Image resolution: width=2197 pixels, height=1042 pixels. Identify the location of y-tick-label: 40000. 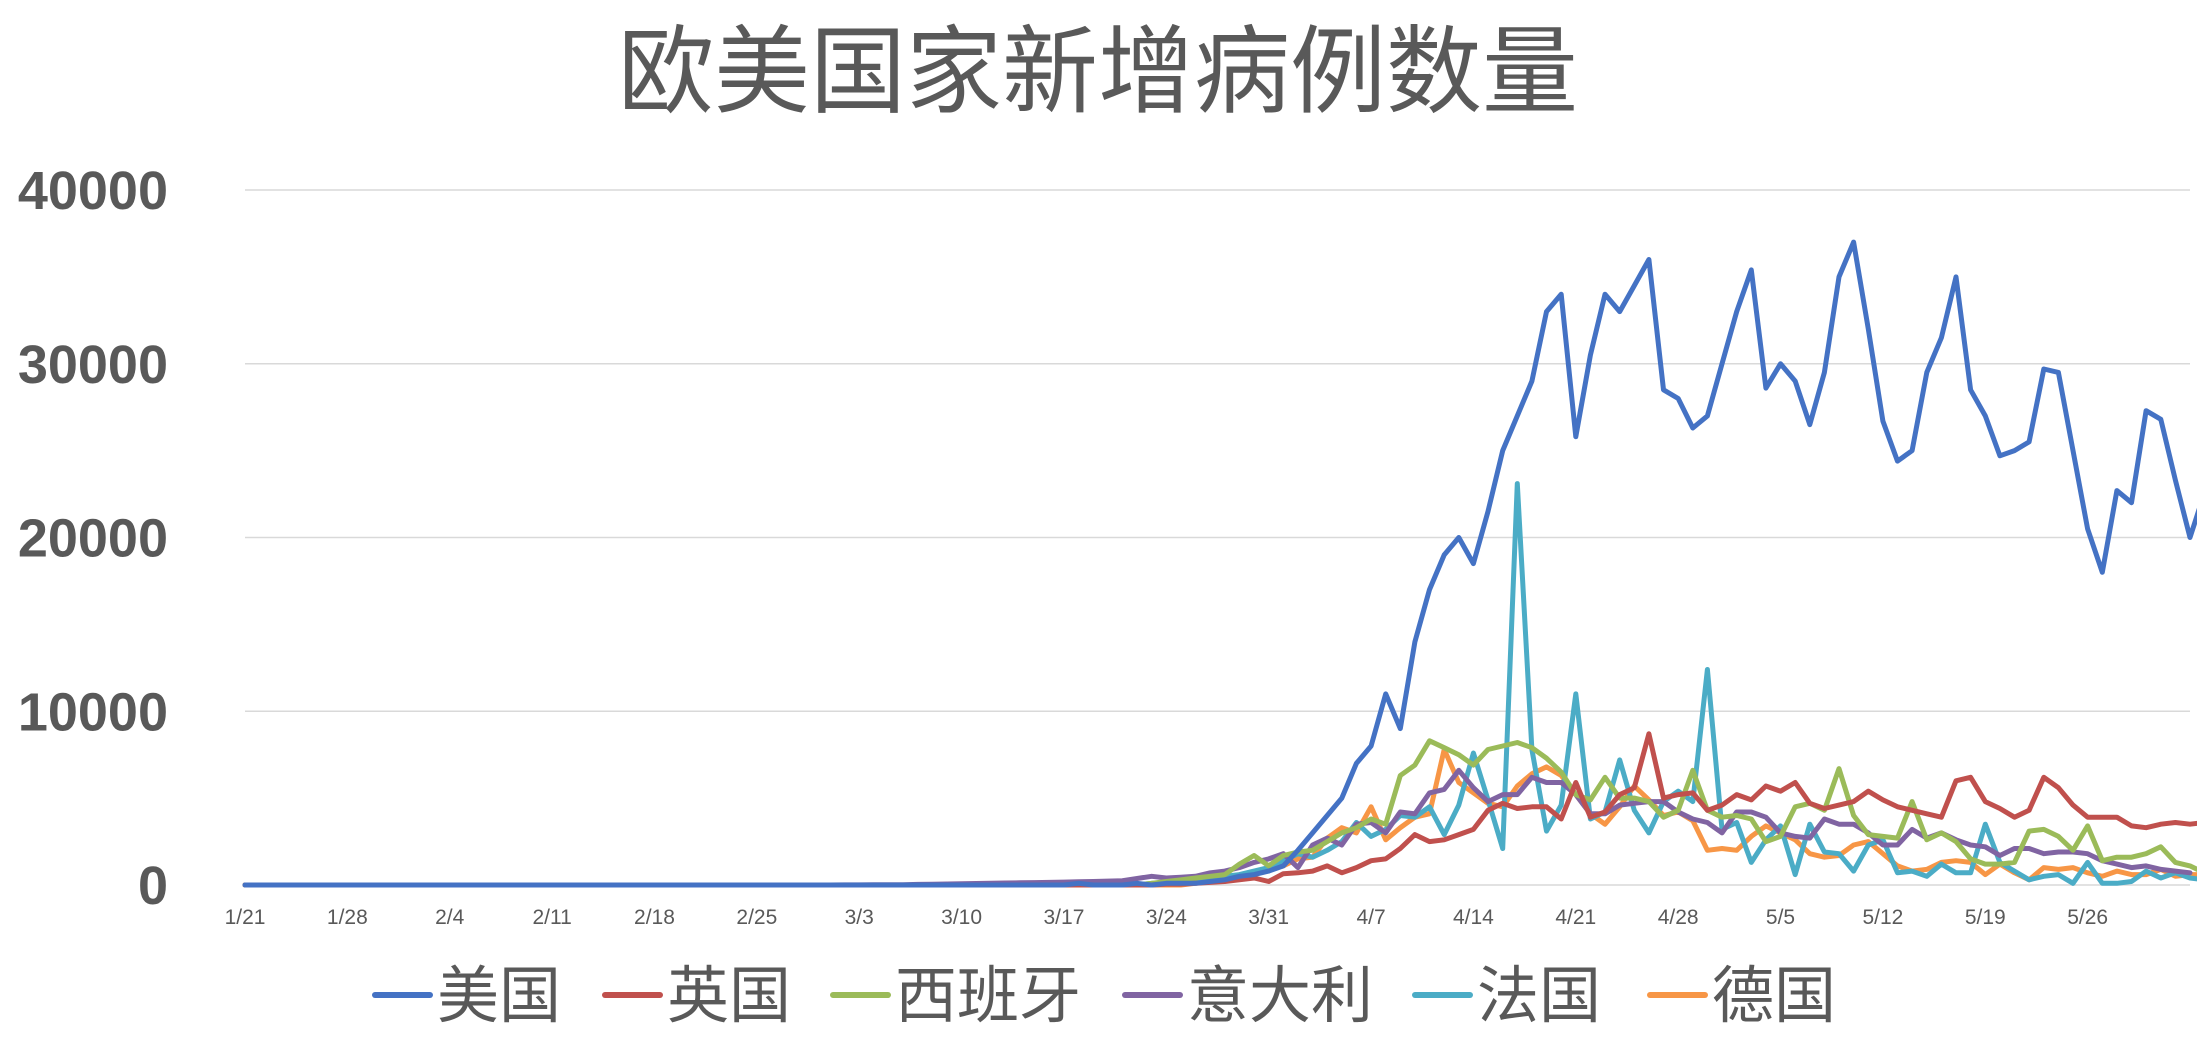
(93, 191).